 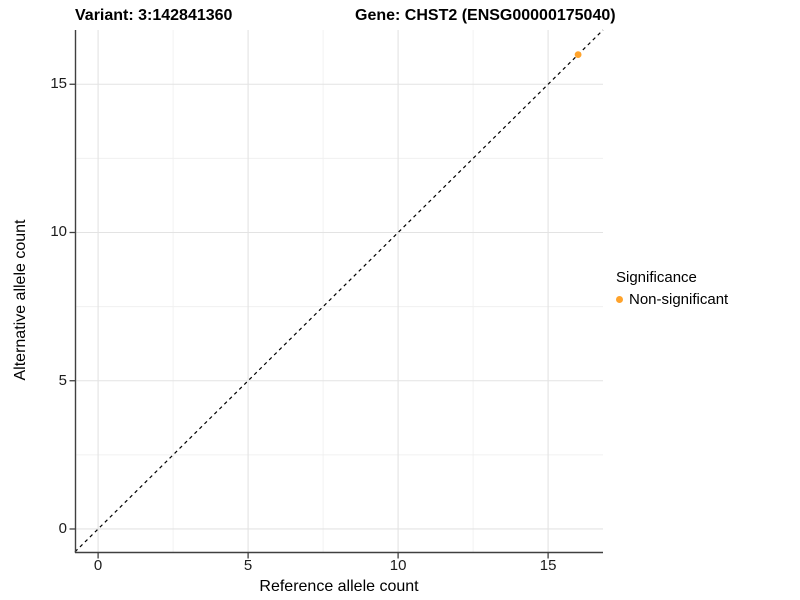 I want to click on data-point, so click(x=578, y=55).